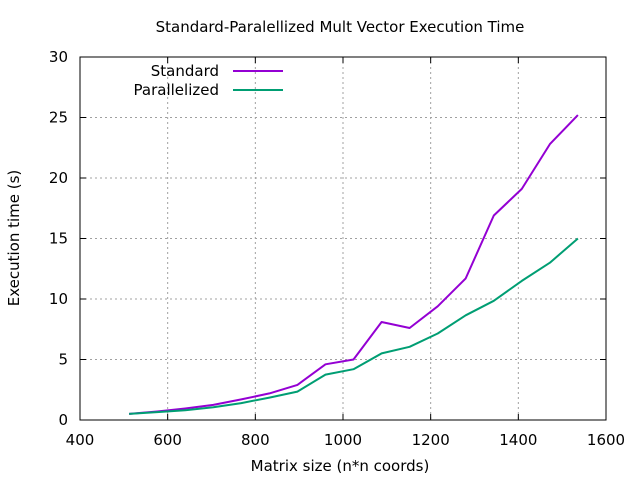  I want to click on y-tick-label: 0, so click(63, 420).